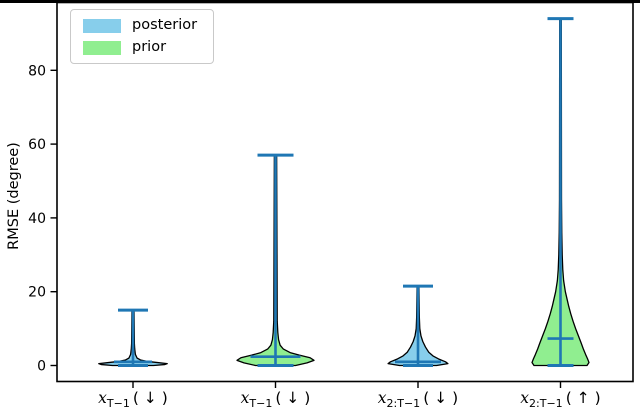 This screenshot has height=412, width=640. I want to click on y-tick-label: 60, so click(37, 145).